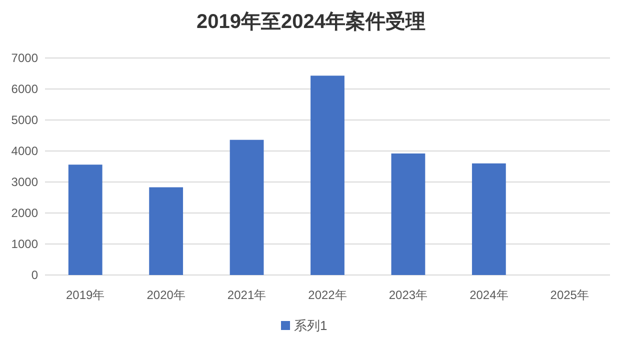 Image resolution: width=623 pixels, height=352 pixels. I want to click on y-tick-label: 7000, so click(24, 58).